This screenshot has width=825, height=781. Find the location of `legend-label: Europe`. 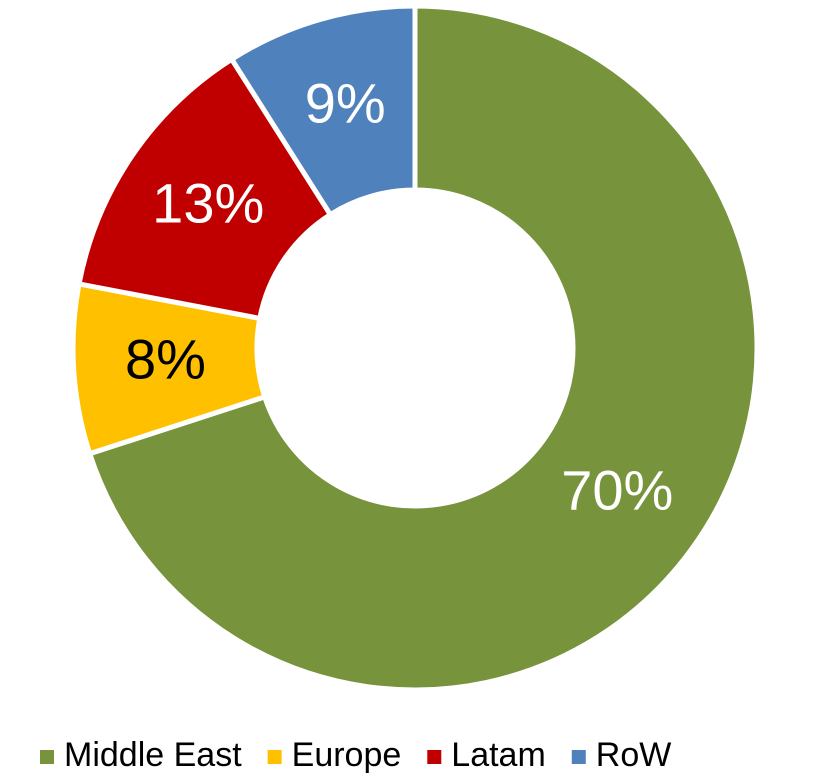

legend-label: Europe is located at coordinates (347, 755).